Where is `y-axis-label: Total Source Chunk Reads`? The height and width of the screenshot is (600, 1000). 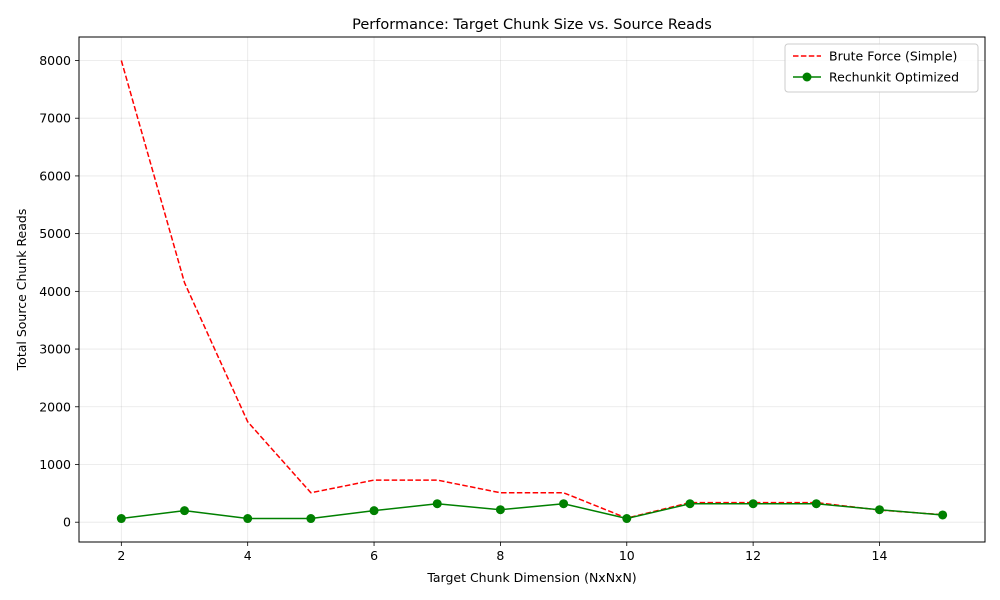 y-axis-label: Total Source Chunk Reads is located at coordinates (21, 290).